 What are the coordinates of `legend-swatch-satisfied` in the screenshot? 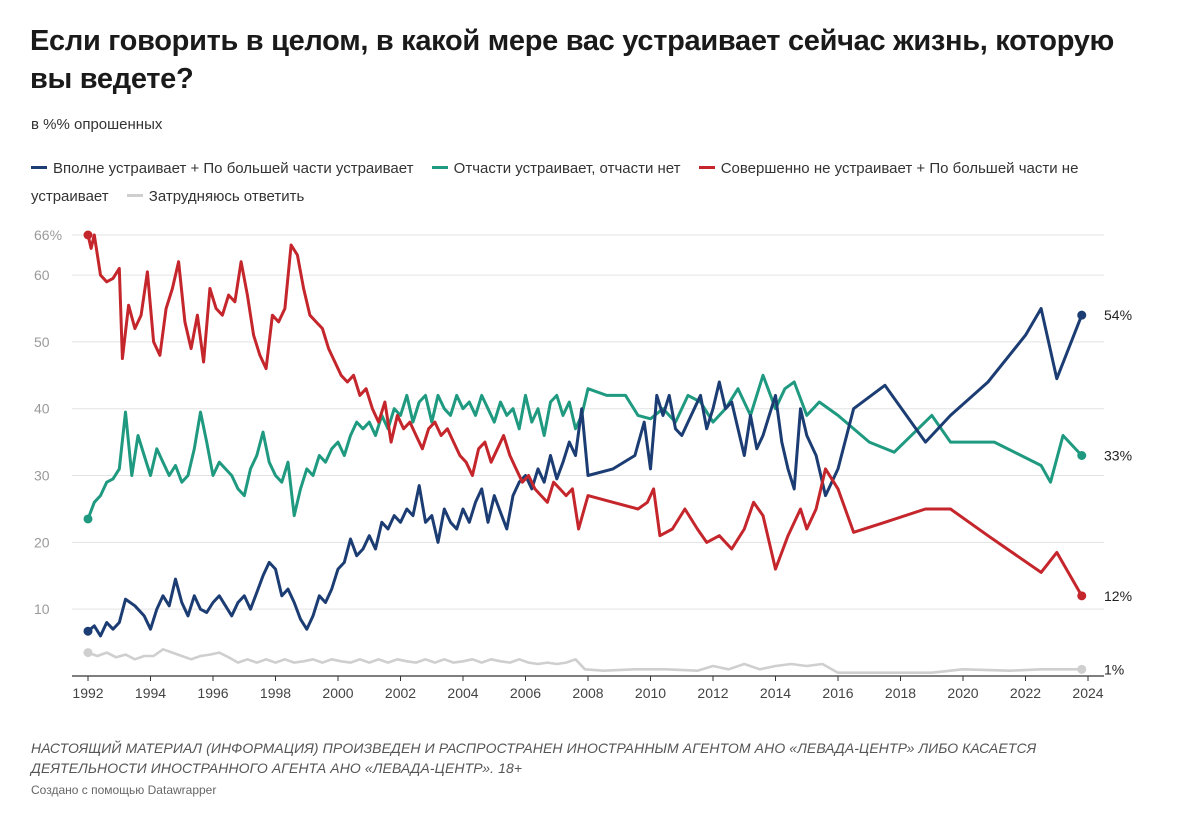 It's located at (39, 167).